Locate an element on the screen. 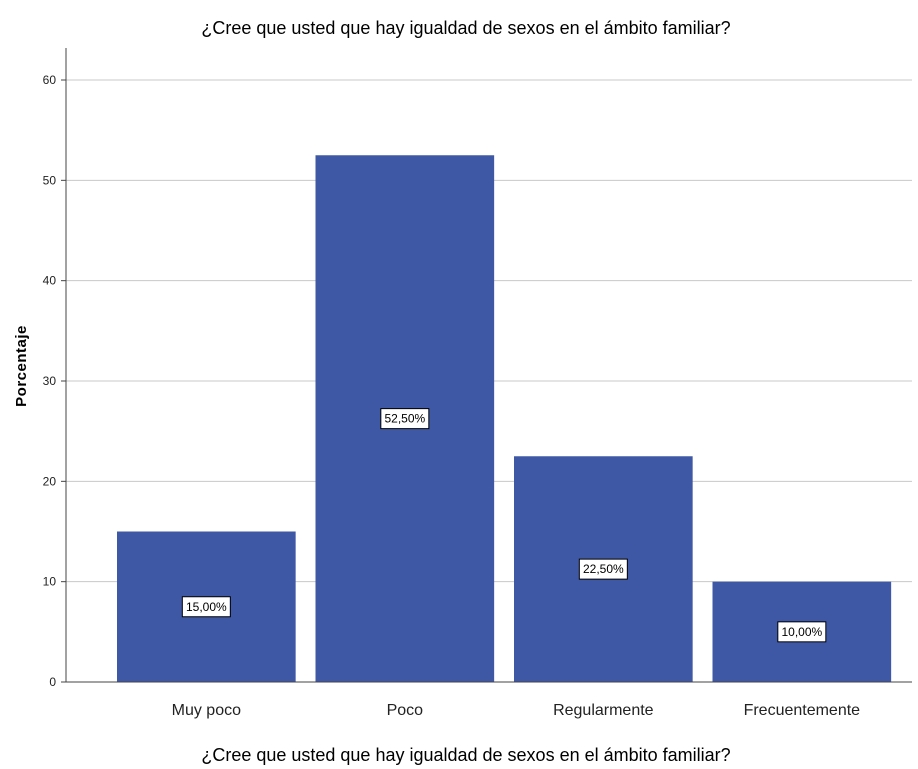 This screenshot has width=918, height=769. data-label-2: 22,50% is located at coordinates (603, 569).